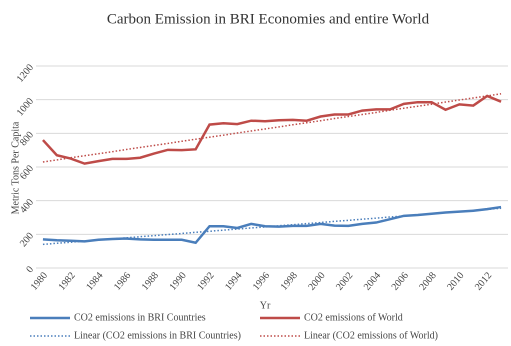  Describe the element at coordinates (27, 240) in the screenshot. I see `y-tick-label: 200` at that location.